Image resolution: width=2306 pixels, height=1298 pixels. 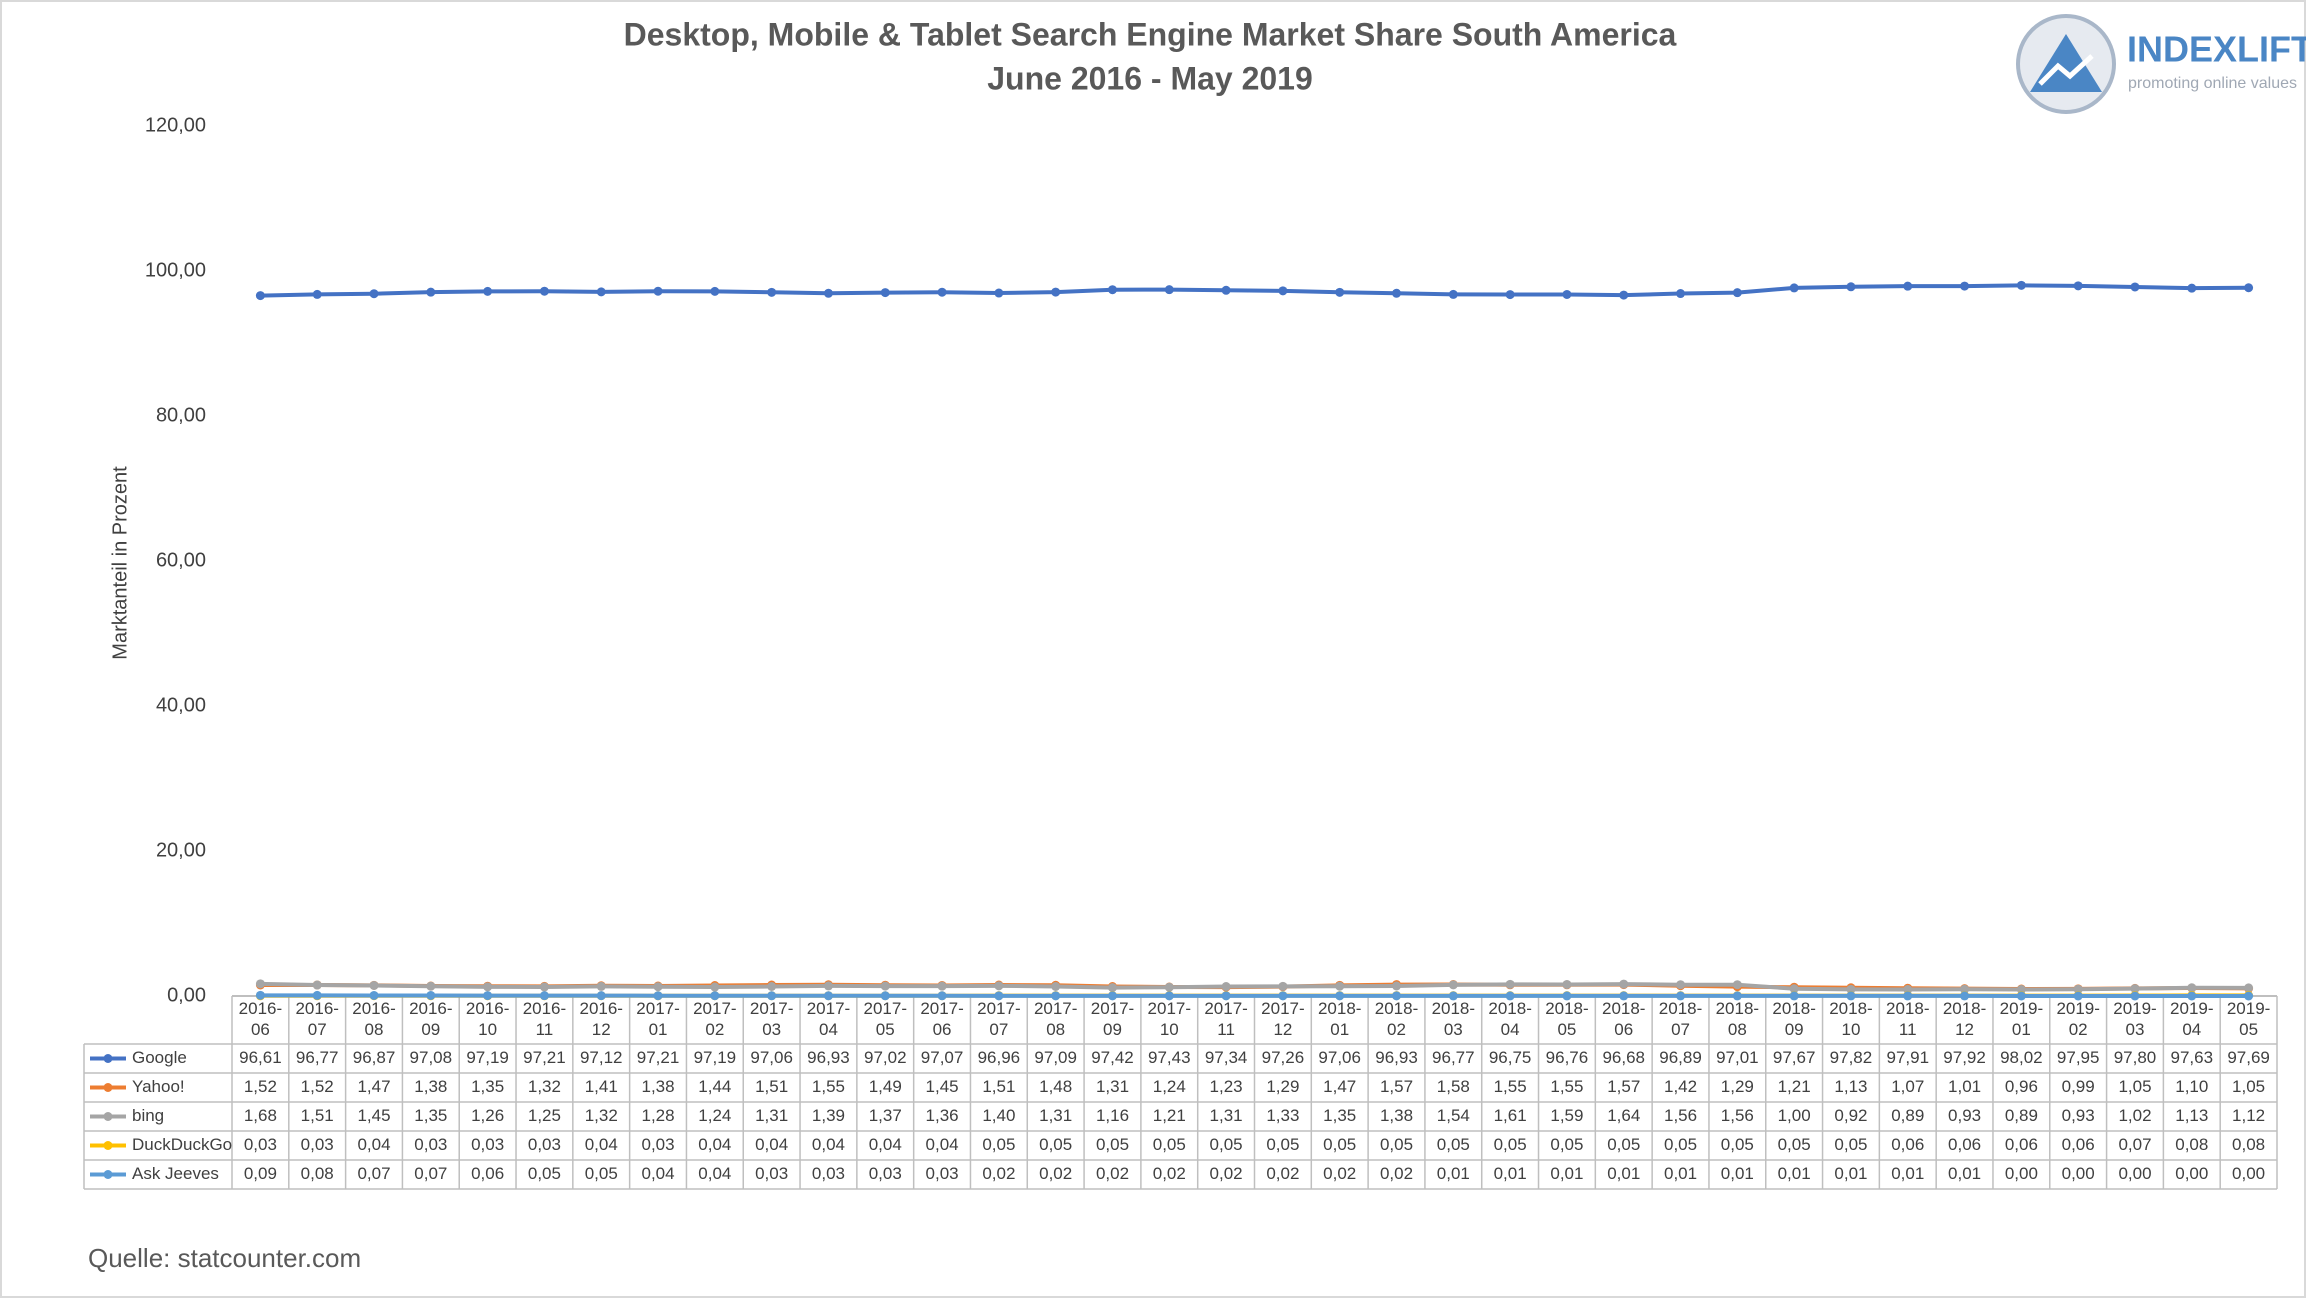 I want to click on table-value: 97,80, so click(x=2135, y=1057).